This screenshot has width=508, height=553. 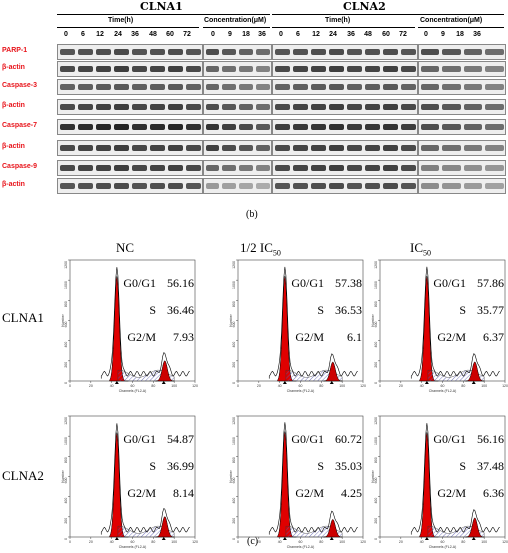 I want to click on phase-stat: G0/G1 54.87, so click(x=156, y=439).